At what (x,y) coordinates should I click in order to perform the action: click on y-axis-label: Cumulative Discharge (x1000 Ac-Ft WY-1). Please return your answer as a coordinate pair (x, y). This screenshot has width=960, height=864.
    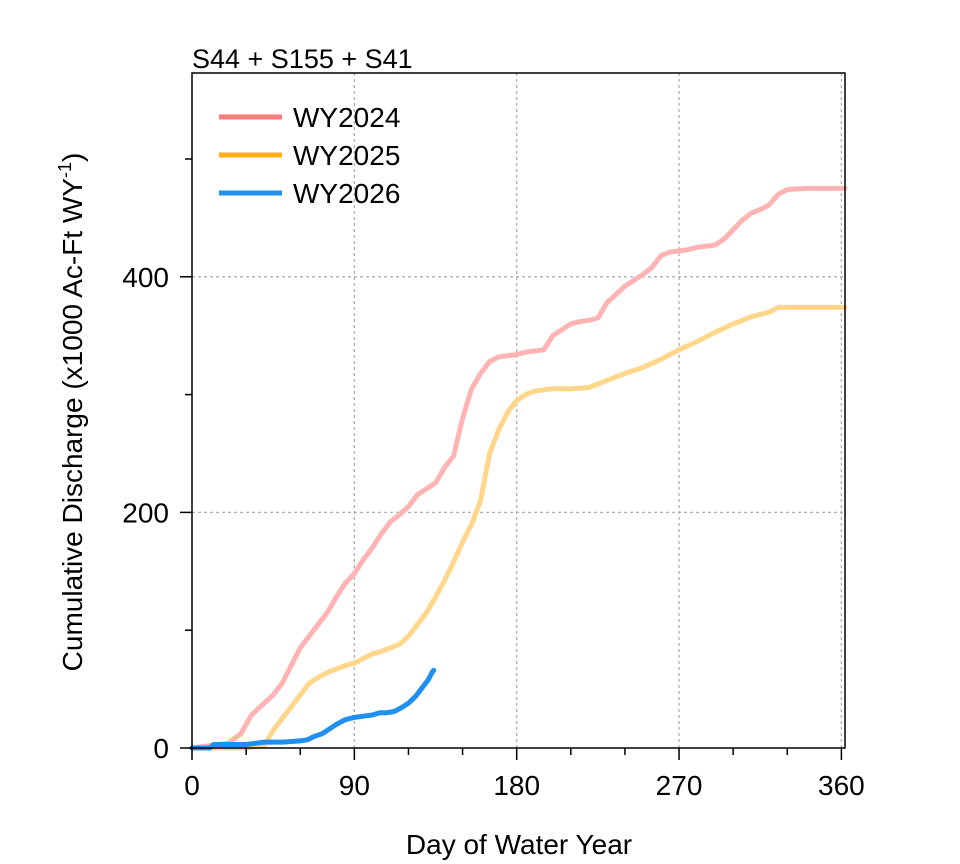
    Looking at the image, I should click on (71, 412).